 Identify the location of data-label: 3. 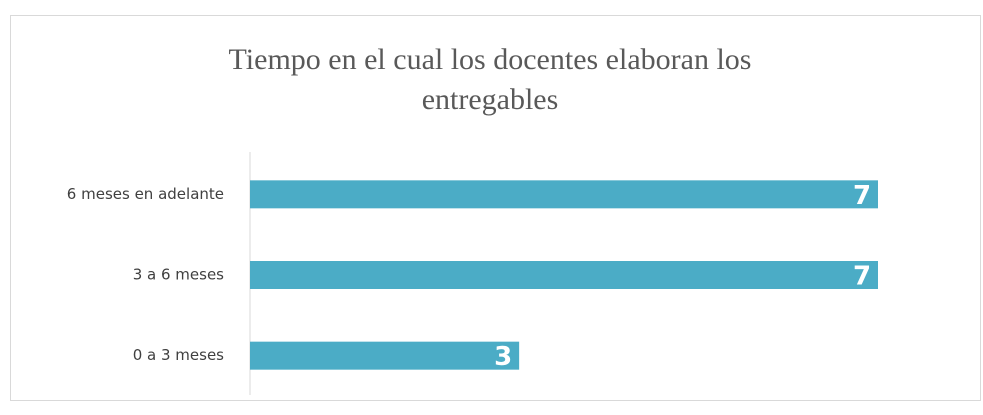
(503, 357).